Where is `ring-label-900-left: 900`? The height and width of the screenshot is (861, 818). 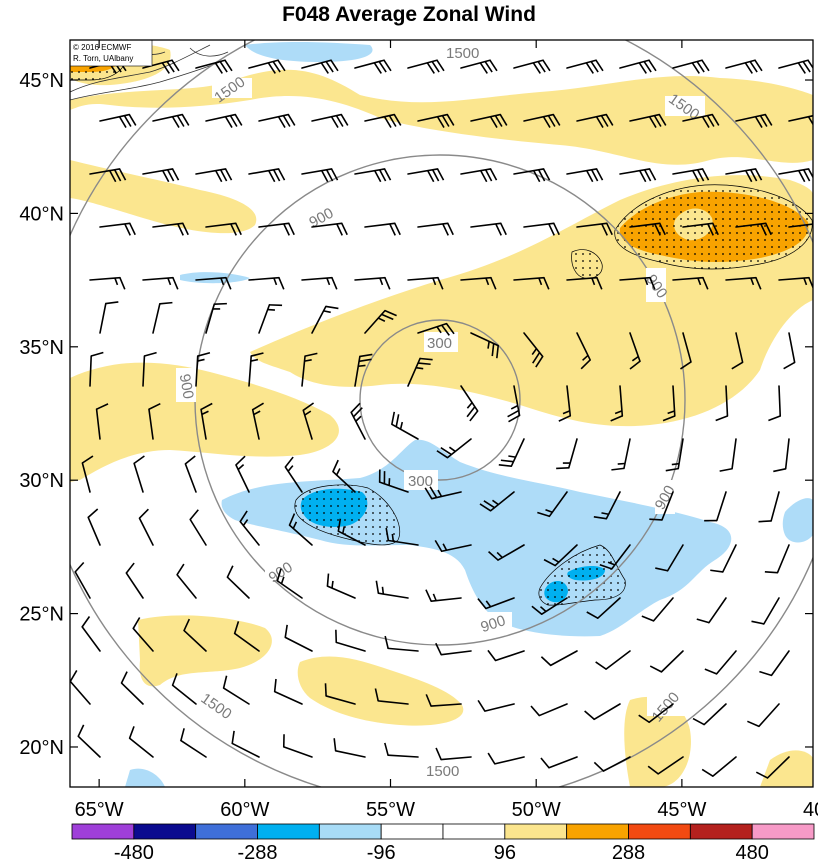 ring-label-900-left: 900 is located at coordinates (186, 387).